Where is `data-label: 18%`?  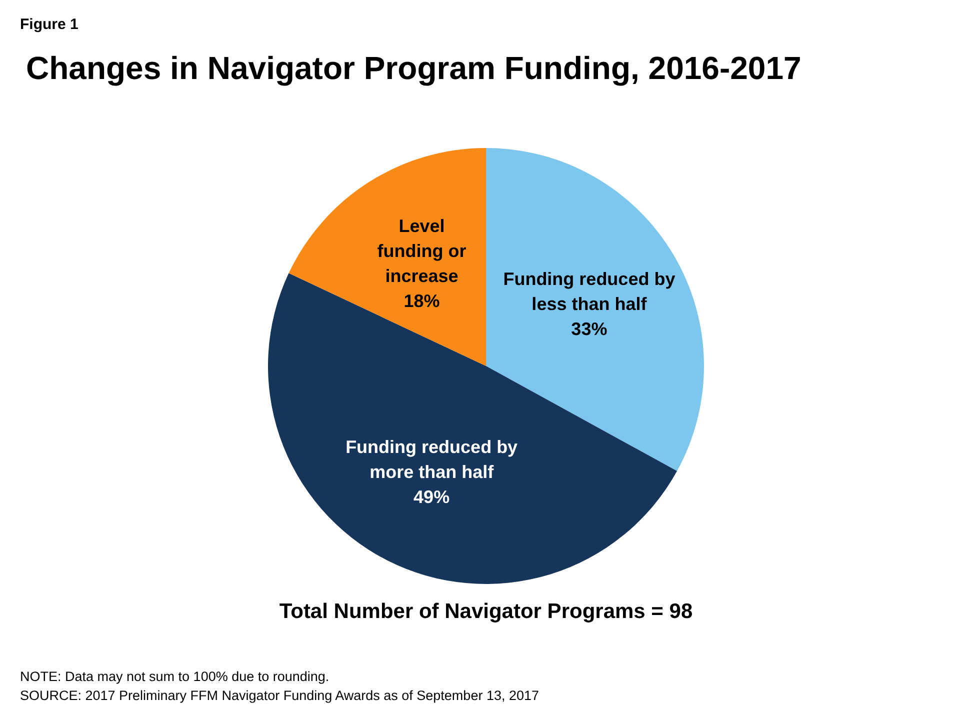 data-label: 18% is located at coordinates (422, 301).